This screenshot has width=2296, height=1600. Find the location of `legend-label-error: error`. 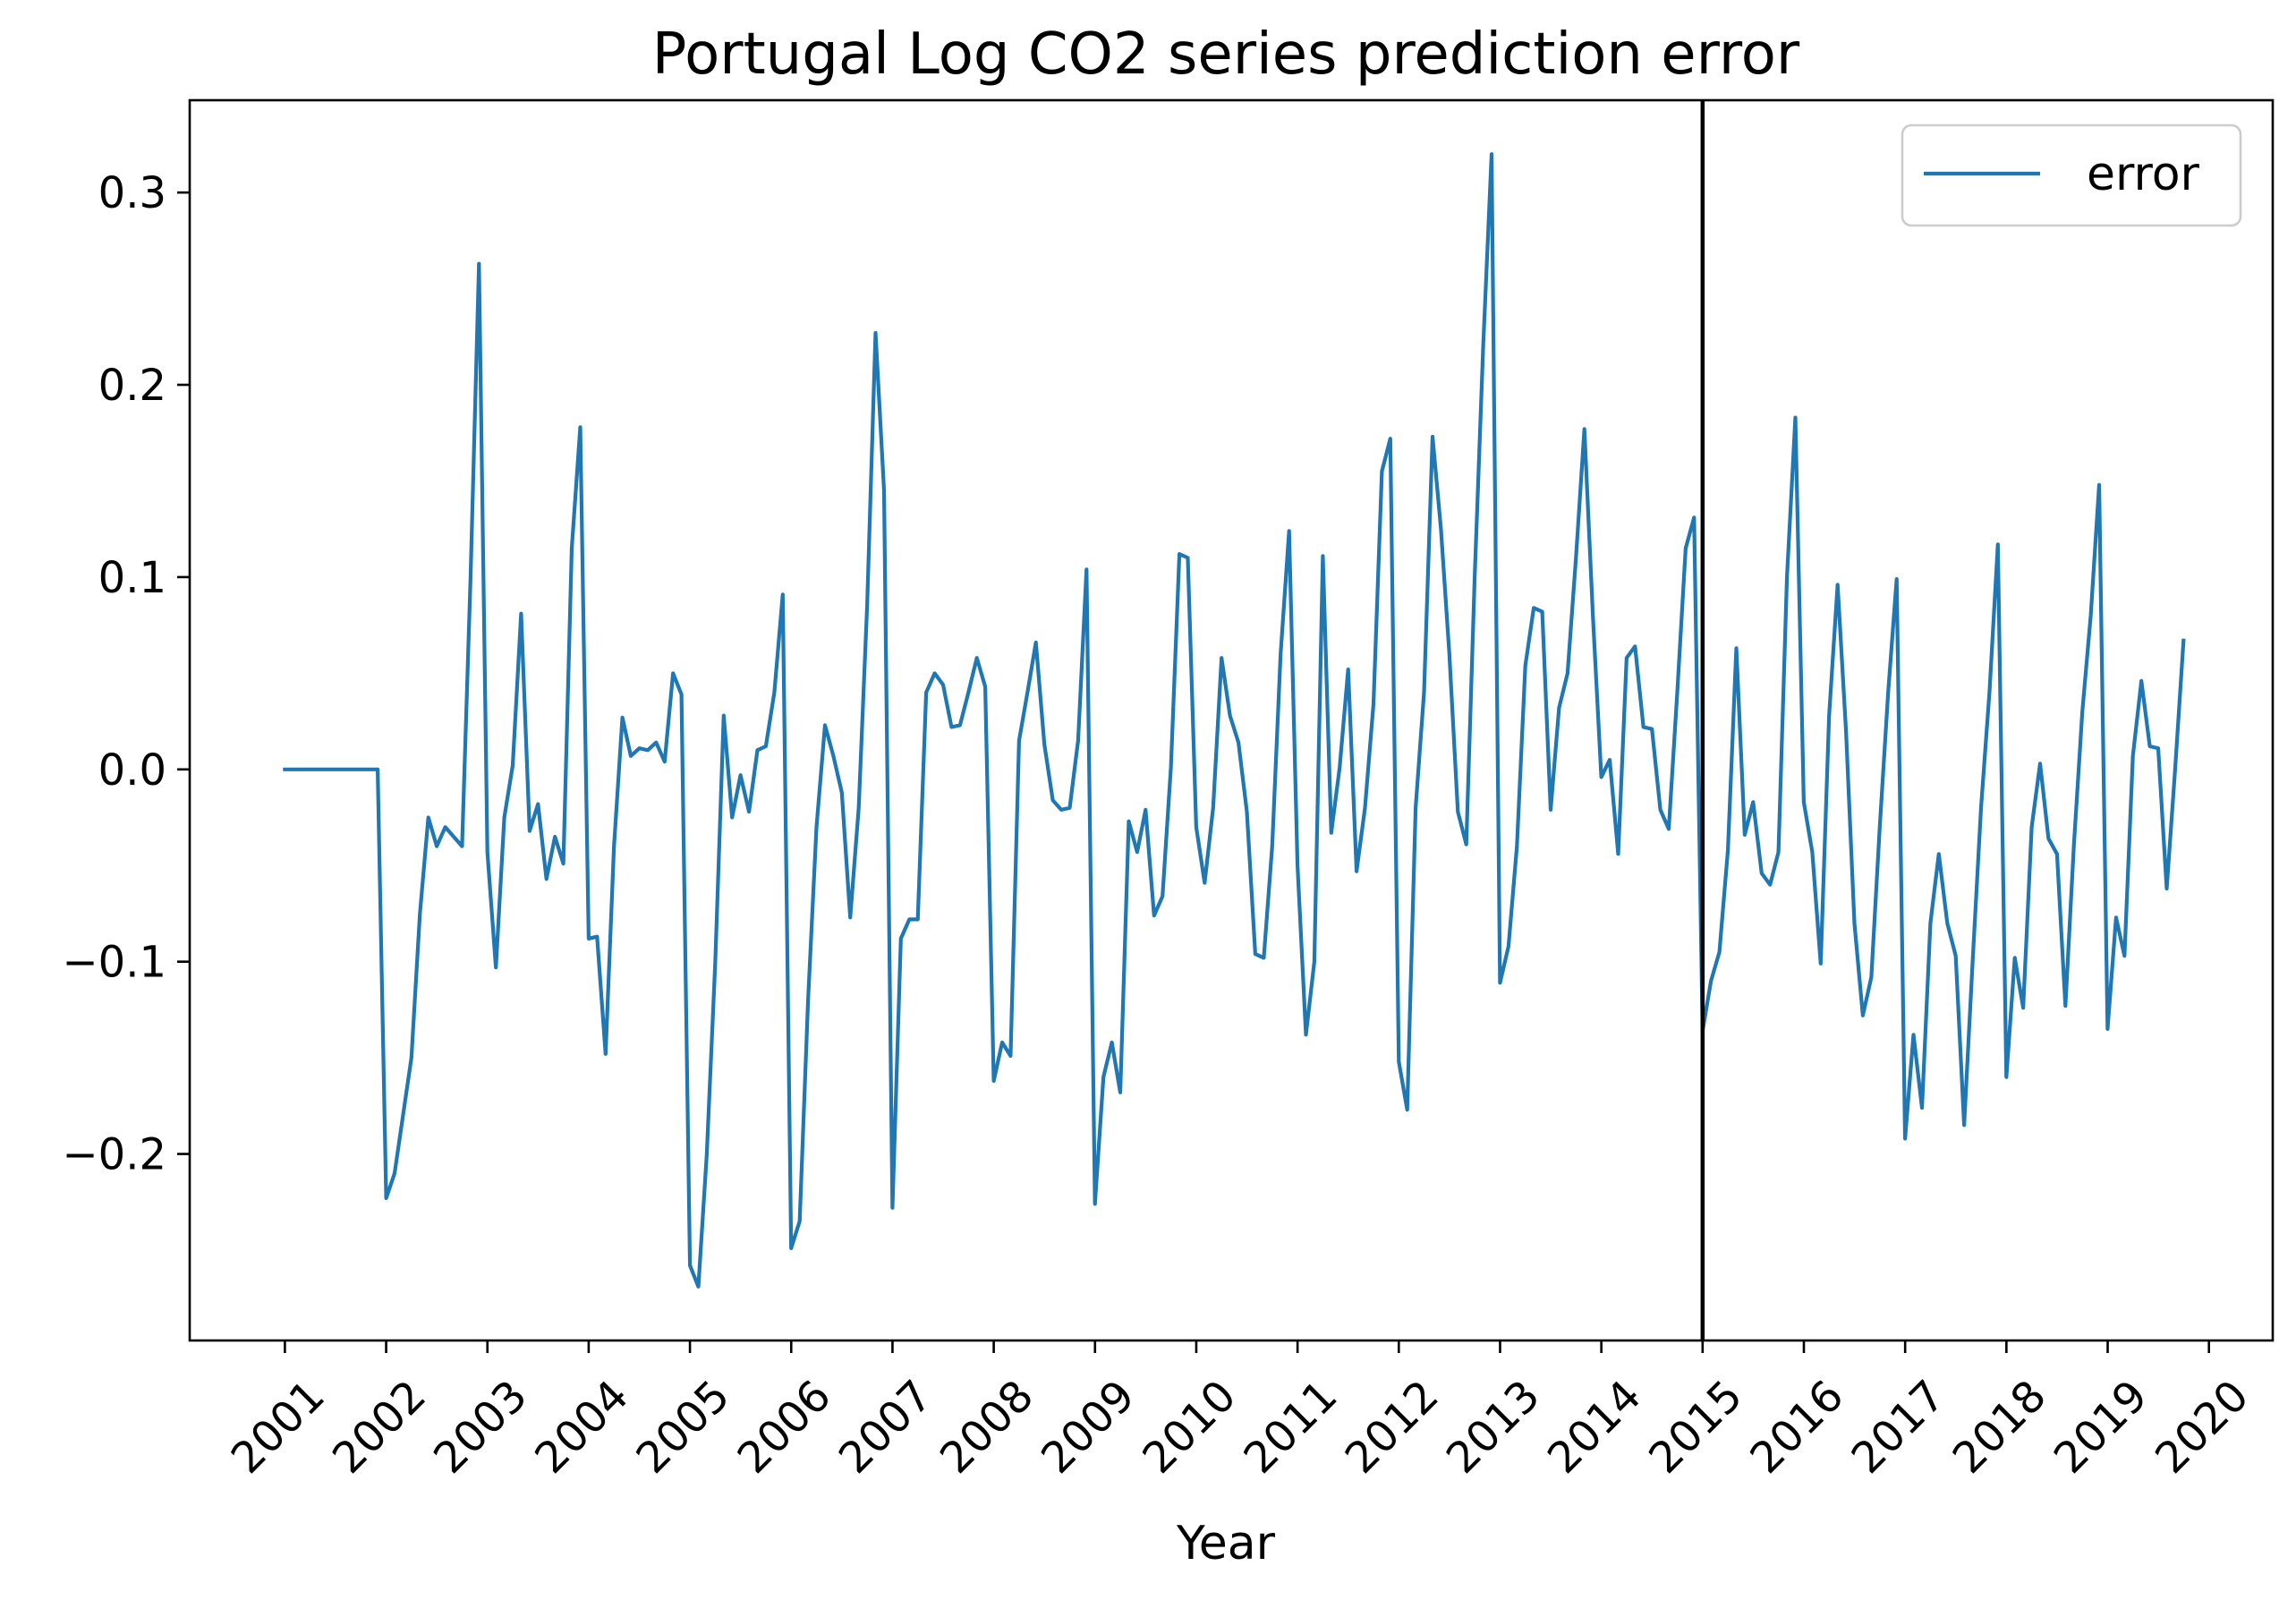

legend-label-error: error is located at coordinates (2143, 174).